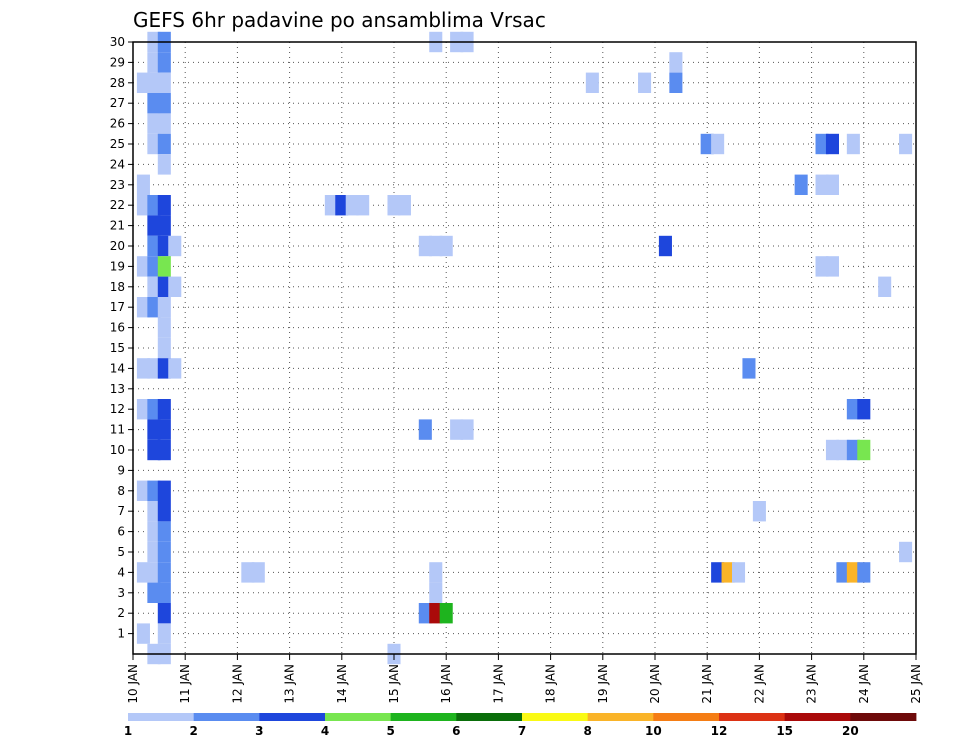  What do you see at coordinates (117, 62) in the screenshot?
I see `y-tick-label: 29` at bounding box center [117, 62].